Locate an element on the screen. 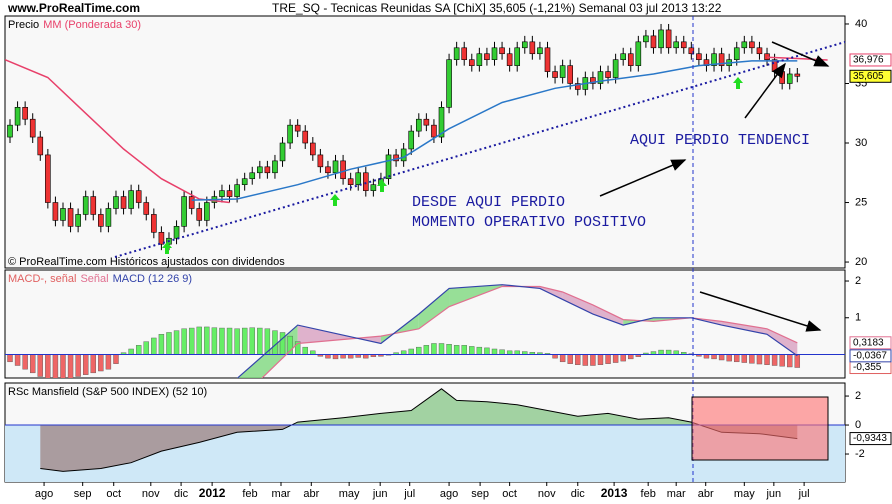  legend-entry: MACD (12 26 9) is located at coordinates (152, 279).